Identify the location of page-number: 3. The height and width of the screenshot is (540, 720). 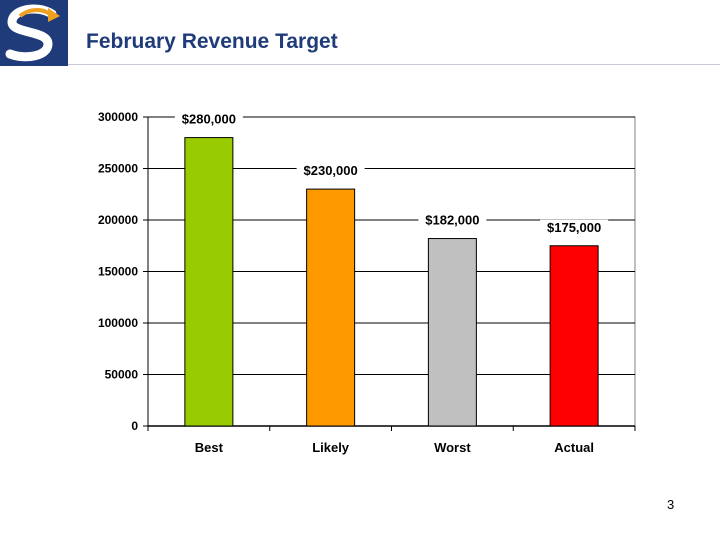
(671, 504).